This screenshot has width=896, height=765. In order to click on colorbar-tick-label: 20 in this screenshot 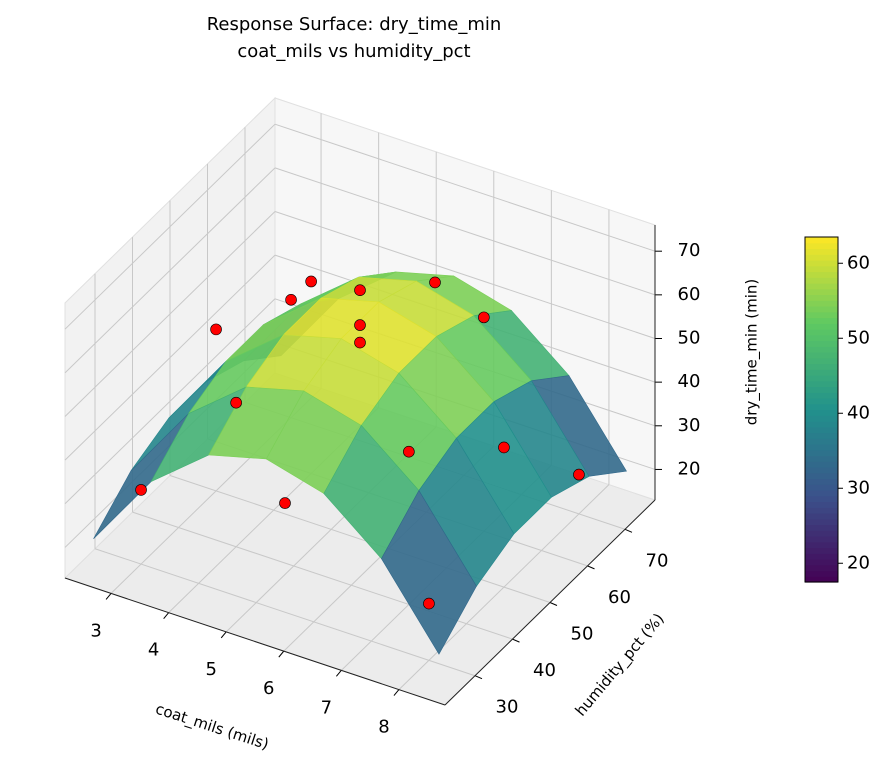, I will do `click(858, 562)`.